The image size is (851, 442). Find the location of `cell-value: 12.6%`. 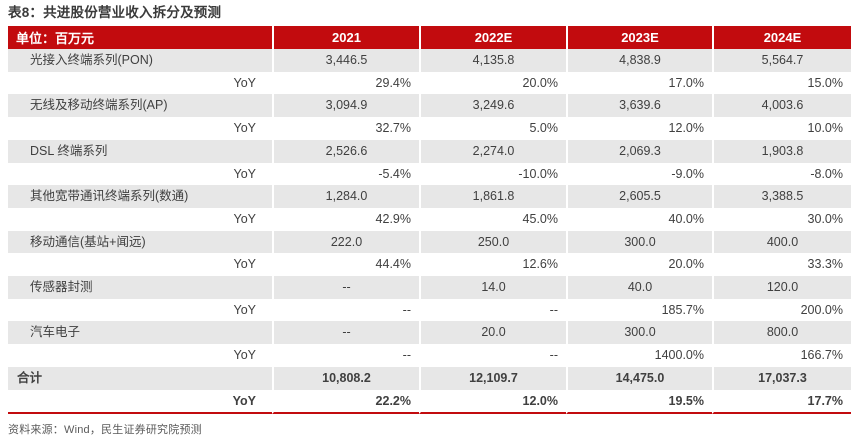

cell-value: 12.6% is located at coordinates (492, 265).